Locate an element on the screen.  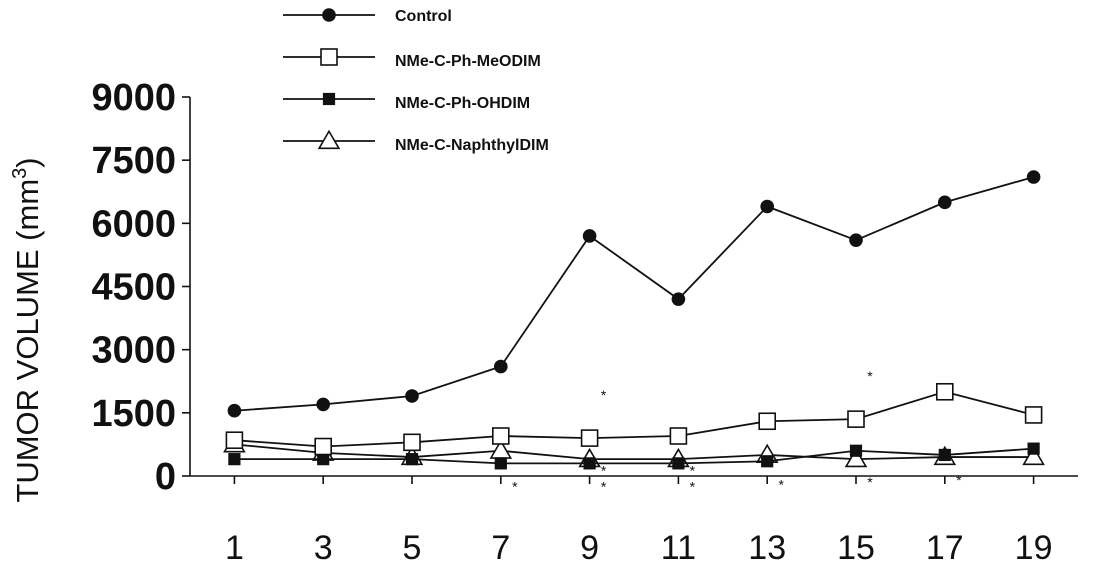
y-axis-title: TUMOR VOLUME (mm3) is located at coordinates (27, 329).